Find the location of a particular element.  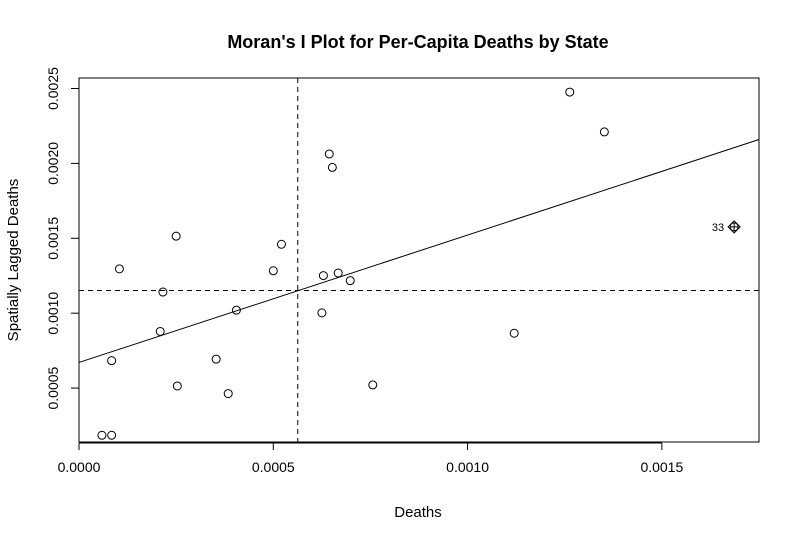

x-axis: 0.0000 0.0005 0.0010 0.0015 is located at coordinates (370, 458).